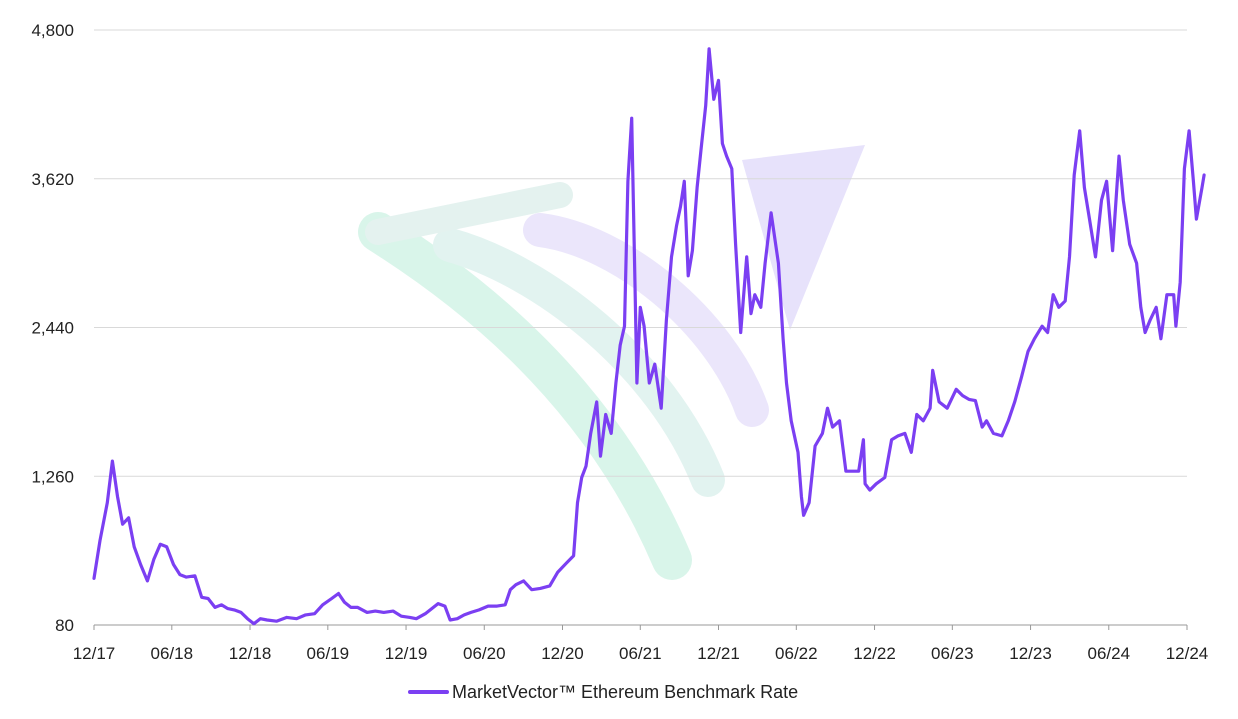 The height and width of the screenshot is (719, 1238). I want to click on x-tick-label: 12/21, so click(718, 653).